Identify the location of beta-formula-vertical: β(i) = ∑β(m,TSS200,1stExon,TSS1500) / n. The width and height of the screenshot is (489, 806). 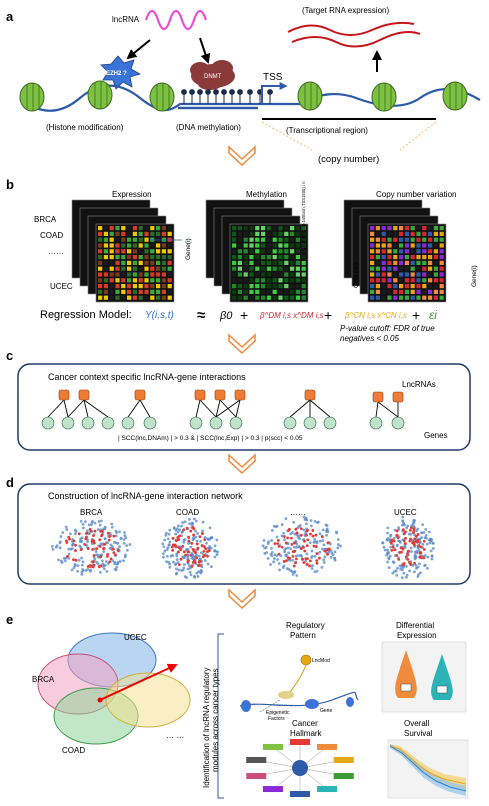
(303, 221).